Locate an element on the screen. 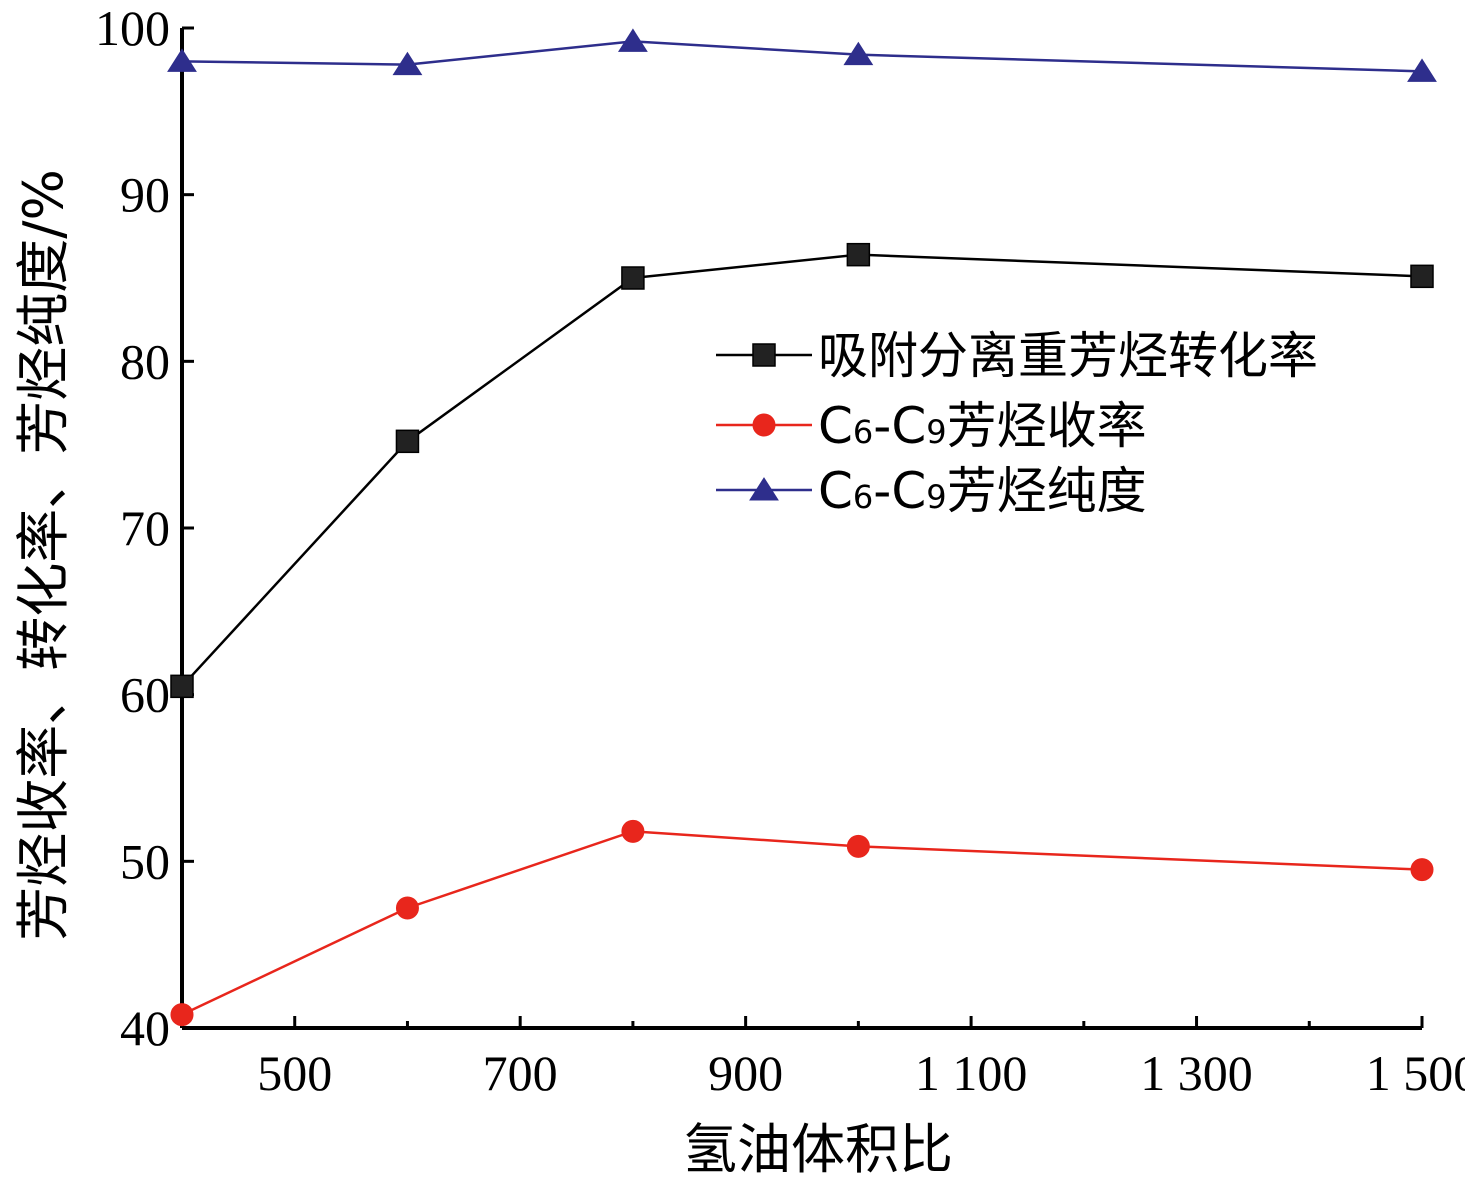 The width and height of the screenshot is (1465, 1181). y-tick-label: 90 is located at coordinates (145, 195).